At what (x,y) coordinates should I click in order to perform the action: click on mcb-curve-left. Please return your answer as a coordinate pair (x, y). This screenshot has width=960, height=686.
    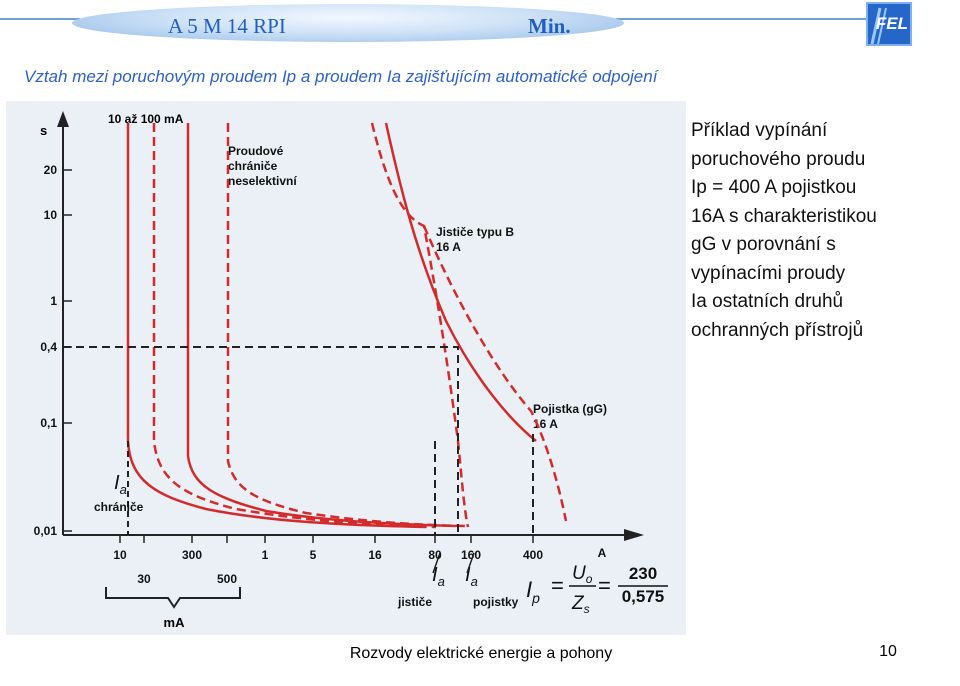
    Looking at the image, I should click on (420, 325).